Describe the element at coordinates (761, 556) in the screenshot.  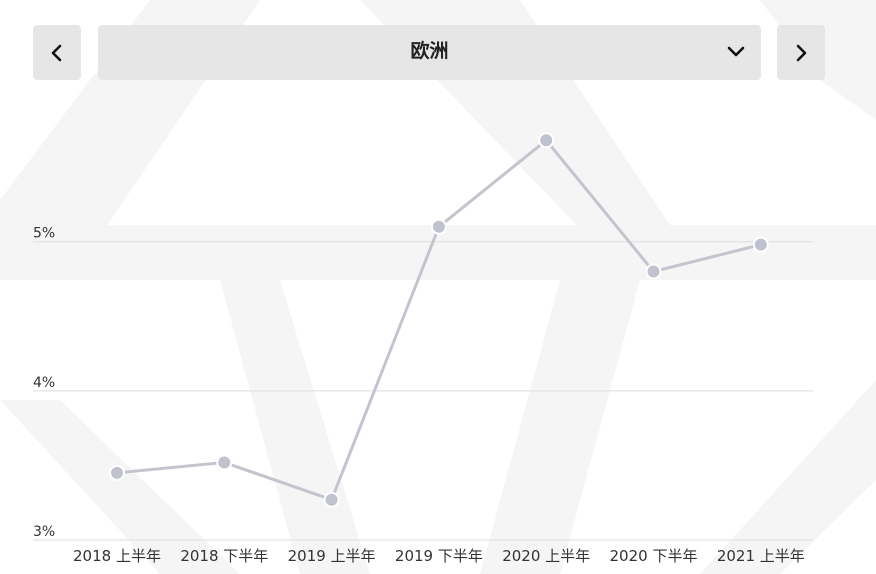
I see `x-tick-label: 2021 上半年` at that location.